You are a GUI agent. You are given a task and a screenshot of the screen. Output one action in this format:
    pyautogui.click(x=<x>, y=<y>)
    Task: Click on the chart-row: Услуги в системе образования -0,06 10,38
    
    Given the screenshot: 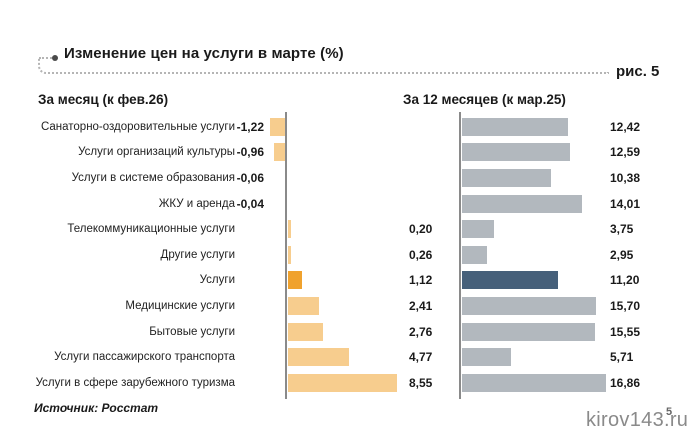 What is the action you would take?
    pyautogui.click(x=350, y=178)
    